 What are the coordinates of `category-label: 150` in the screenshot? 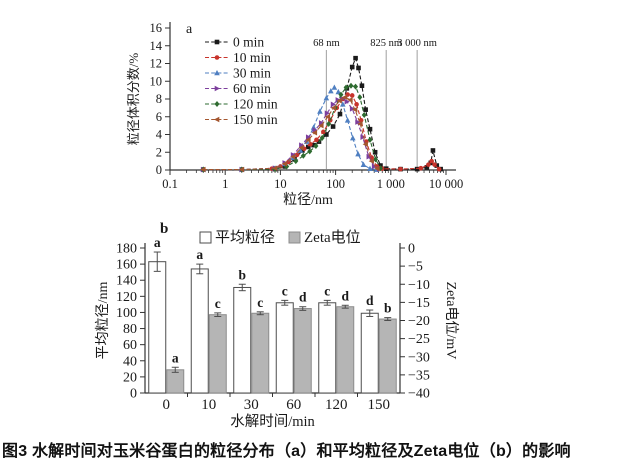 It's located at (379, 405).